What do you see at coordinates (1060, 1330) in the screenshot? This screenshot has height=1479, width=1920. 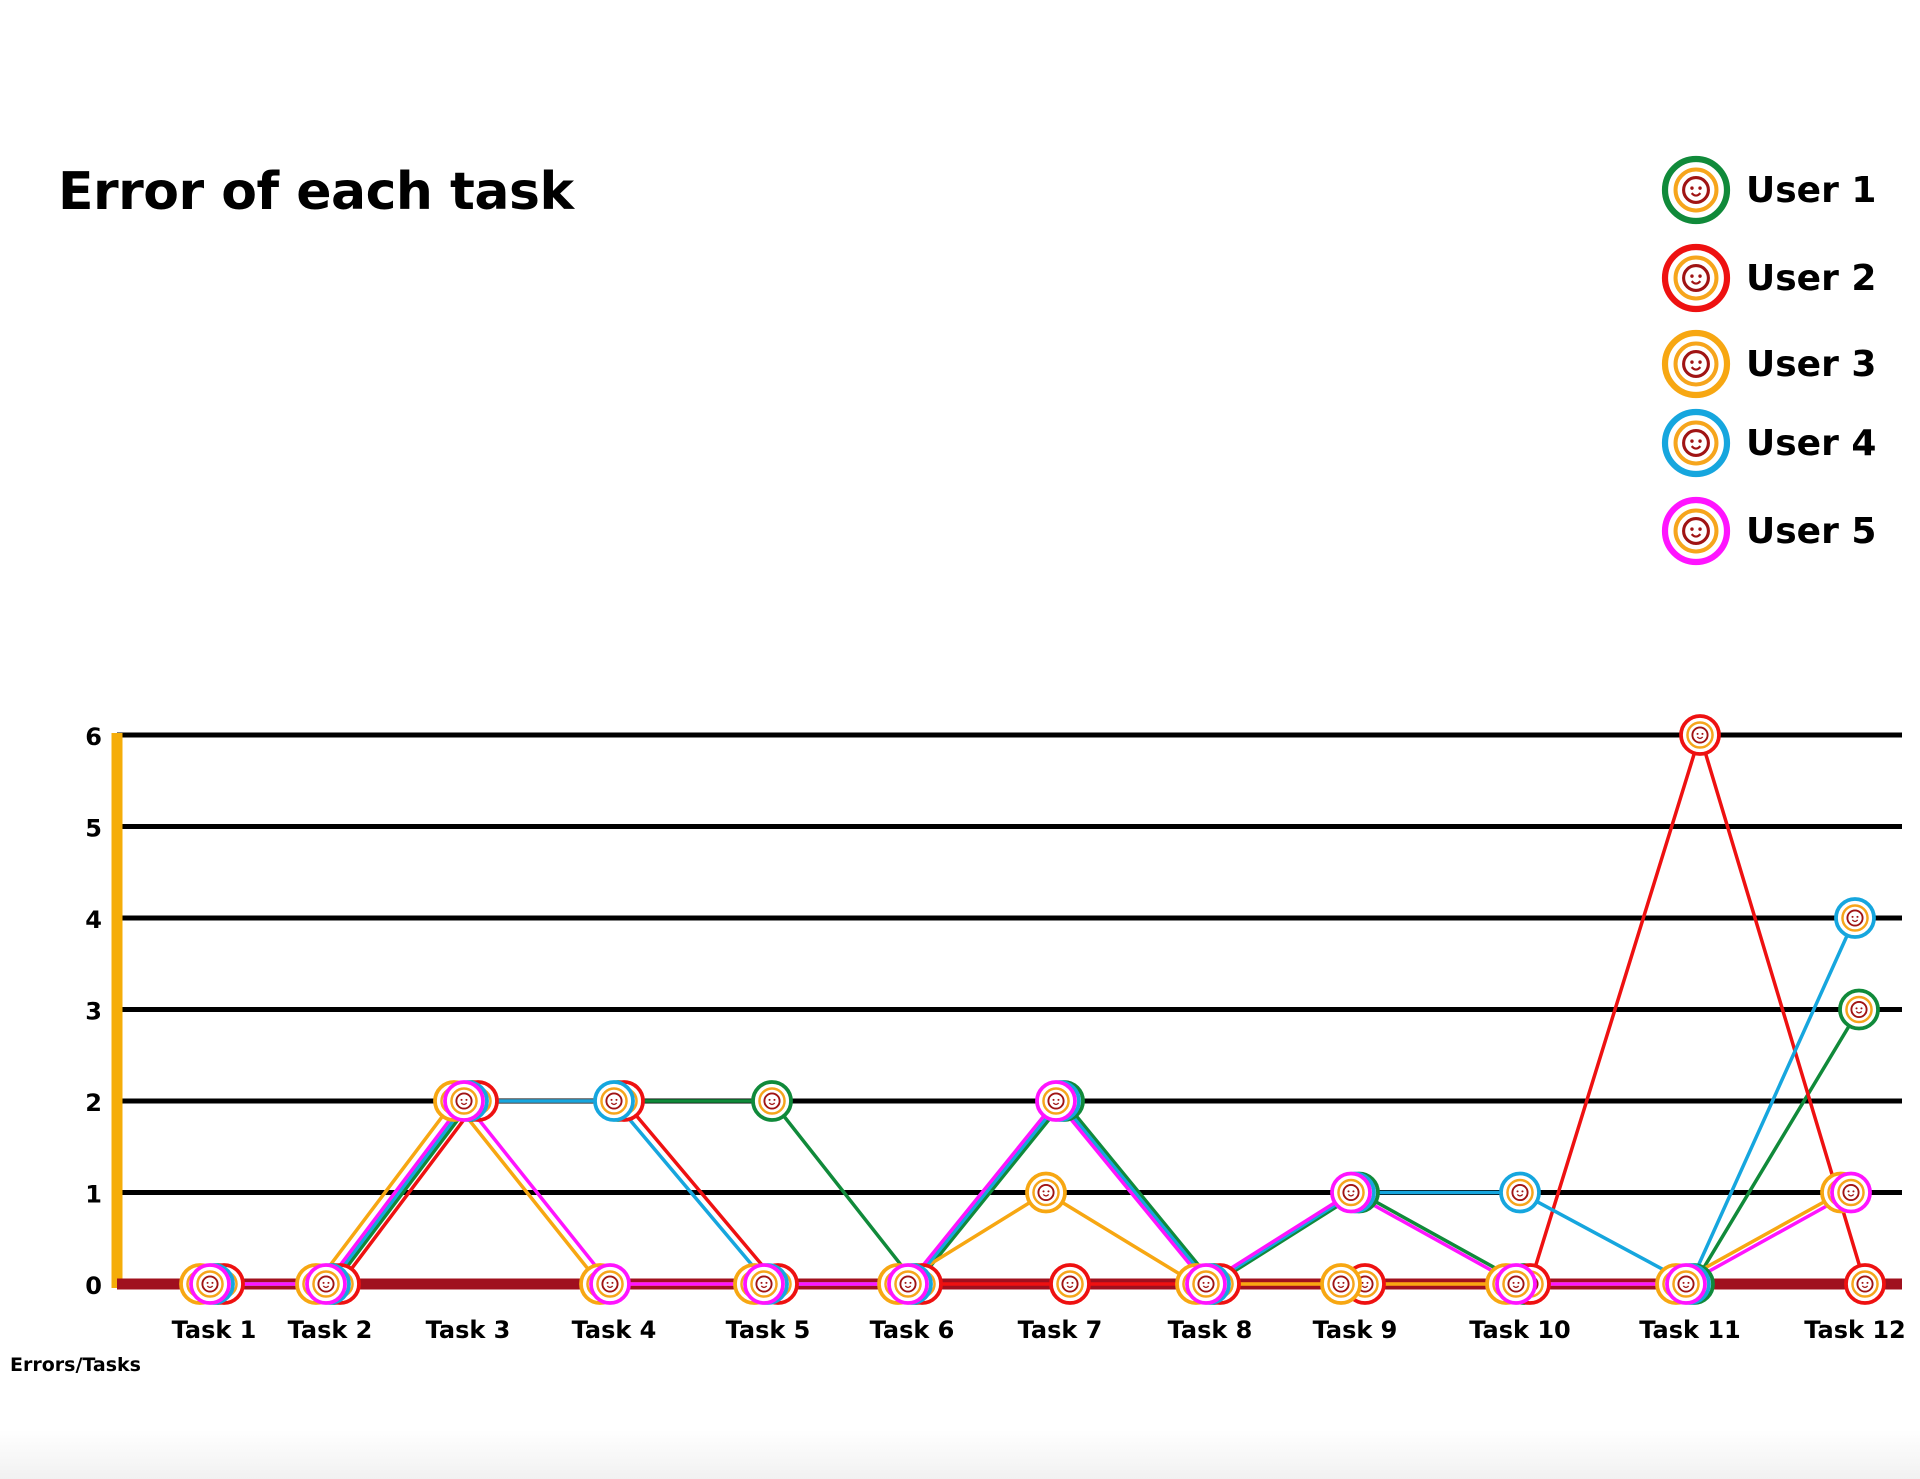 I see `x-tick-label: Task 7` at bounding box center [1060, 1330].